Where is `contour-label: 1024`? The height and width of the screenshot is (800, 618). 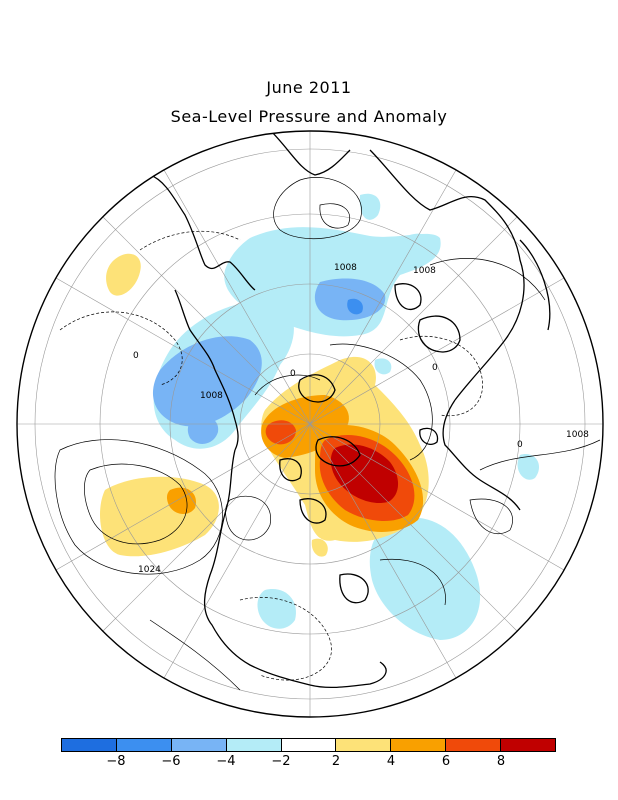 contour-label: 1024 is located at coordinates (149, 570).